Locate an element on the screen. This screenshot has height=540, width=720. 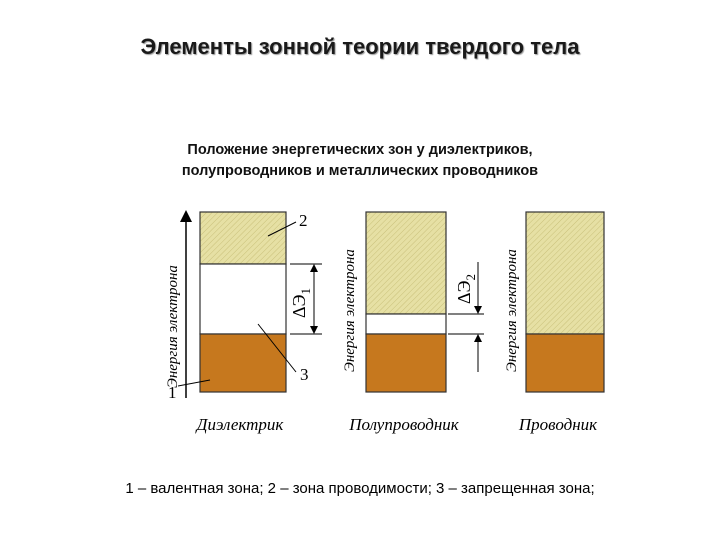
caption-semiconductor: Полупроводник is located at coordinates (404, 424).